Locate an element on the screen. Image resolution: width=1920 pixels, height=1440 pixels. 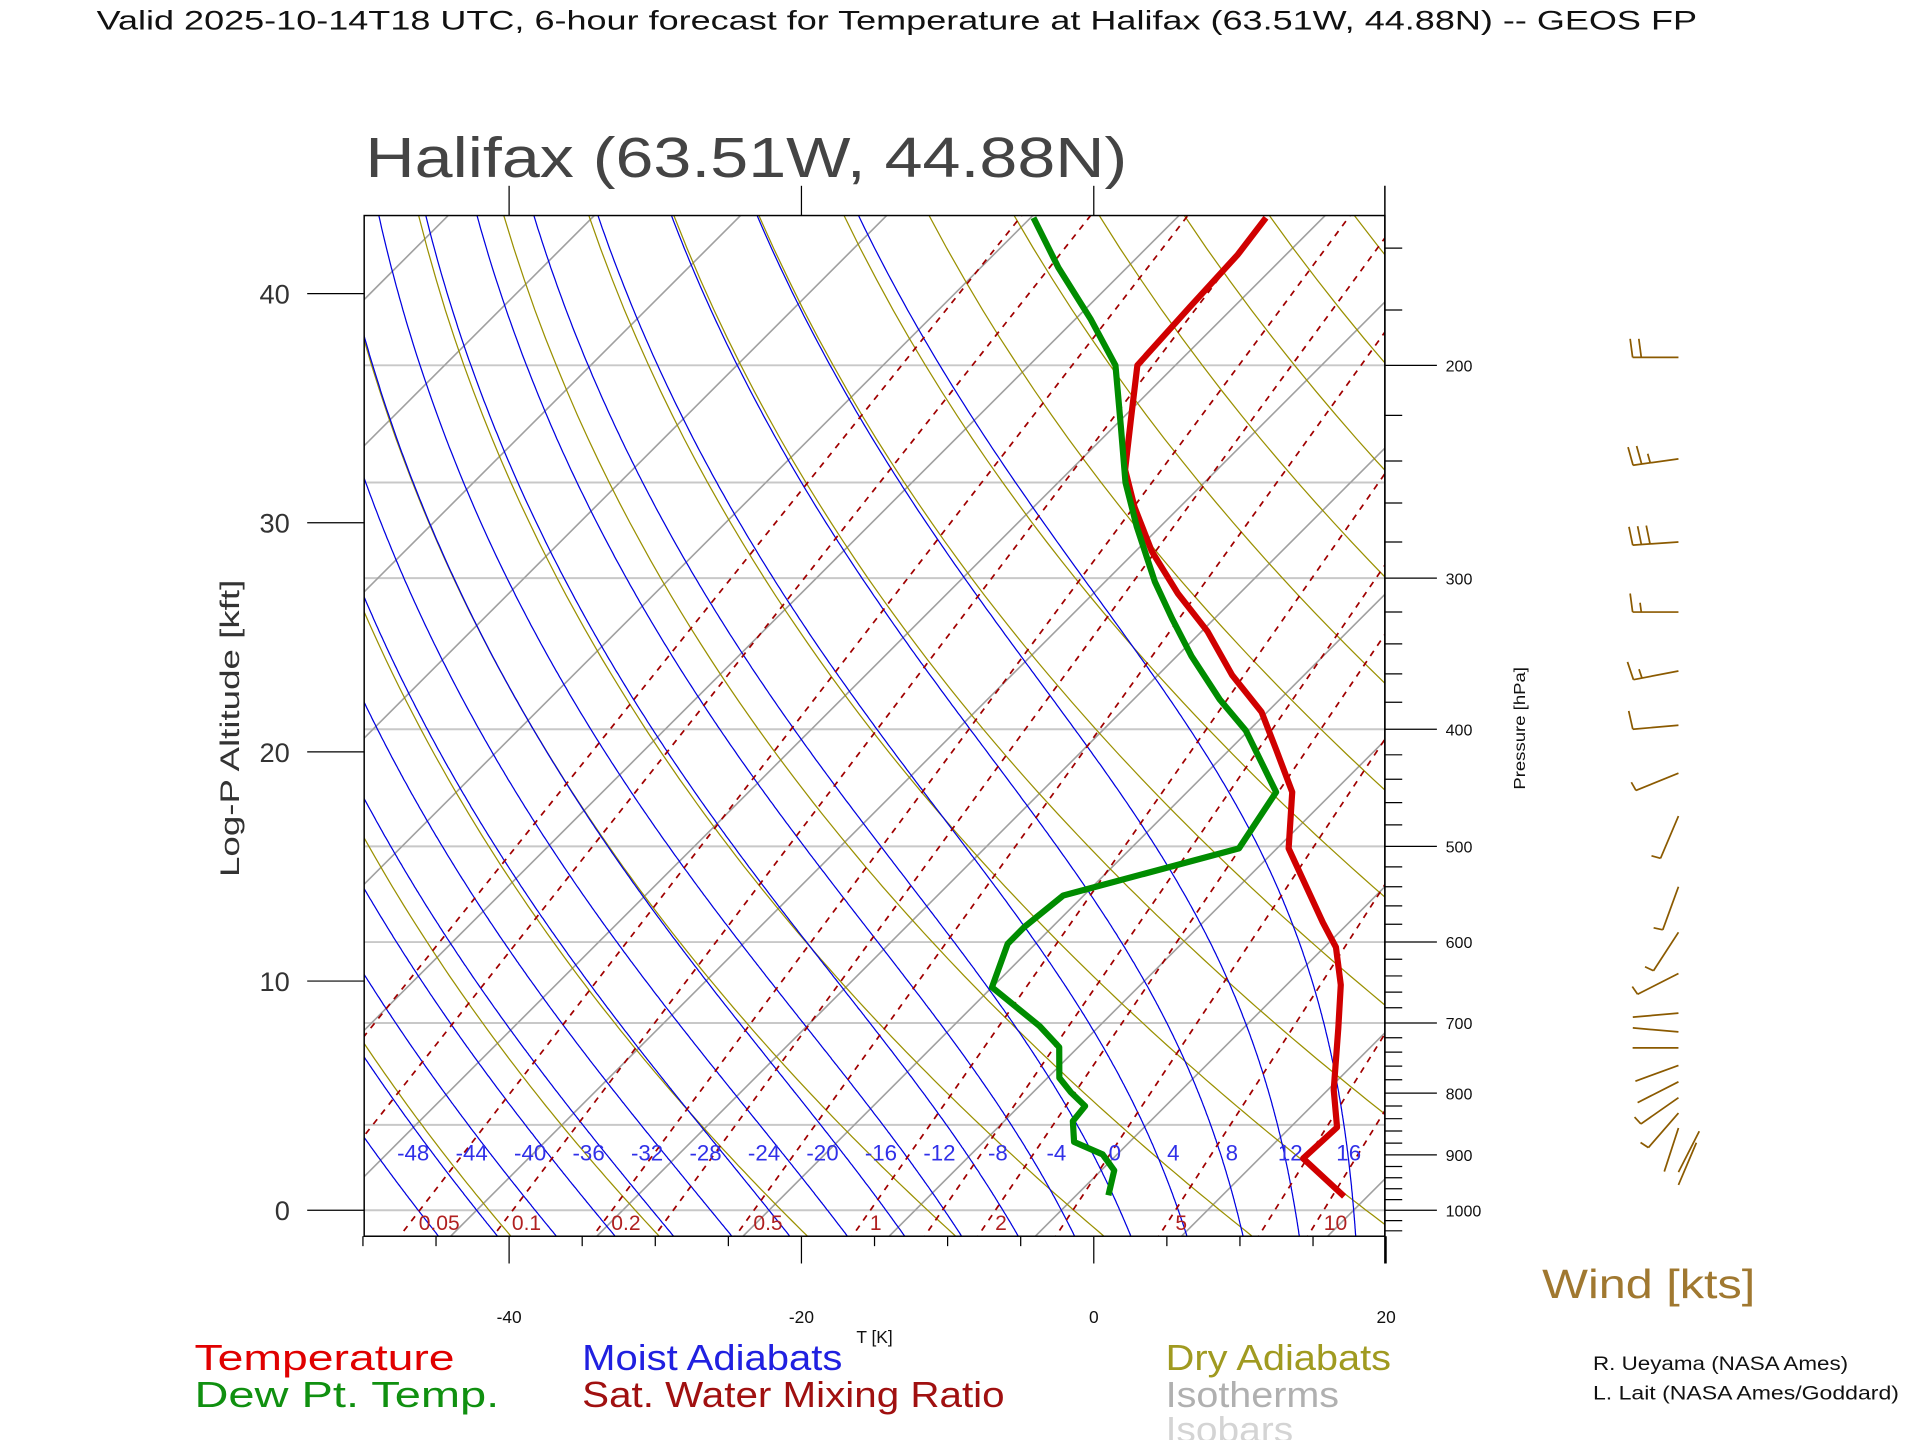
legend-dewpoint: Dew Pt. Temp. is located at coordinates (346, 1394).